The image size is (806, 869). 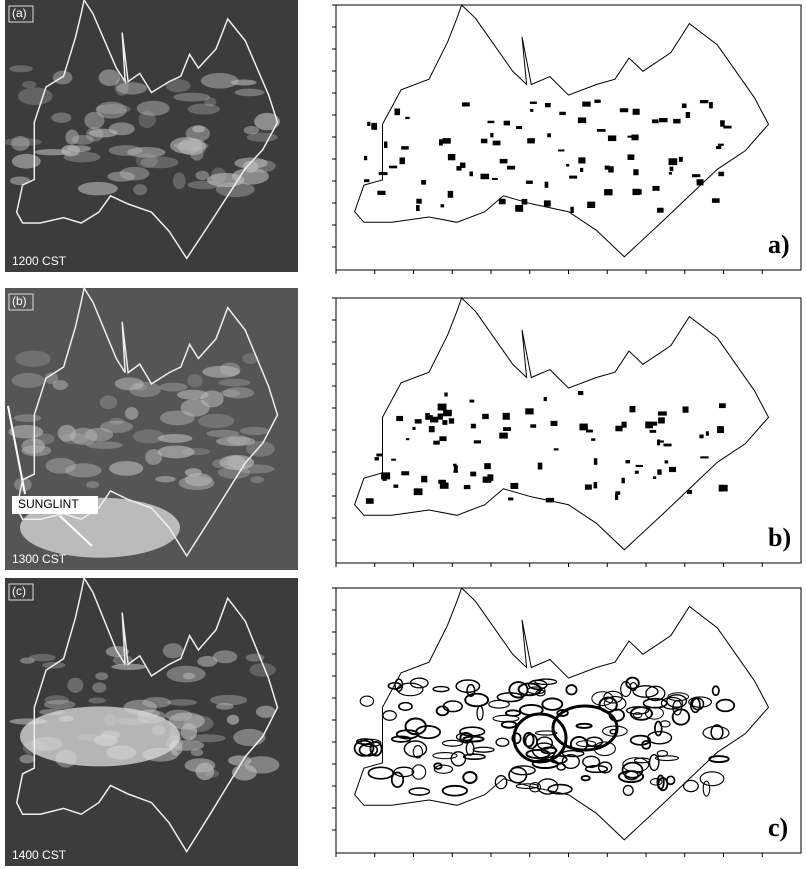 I want to click on arrow, so click(x=16, y=450).